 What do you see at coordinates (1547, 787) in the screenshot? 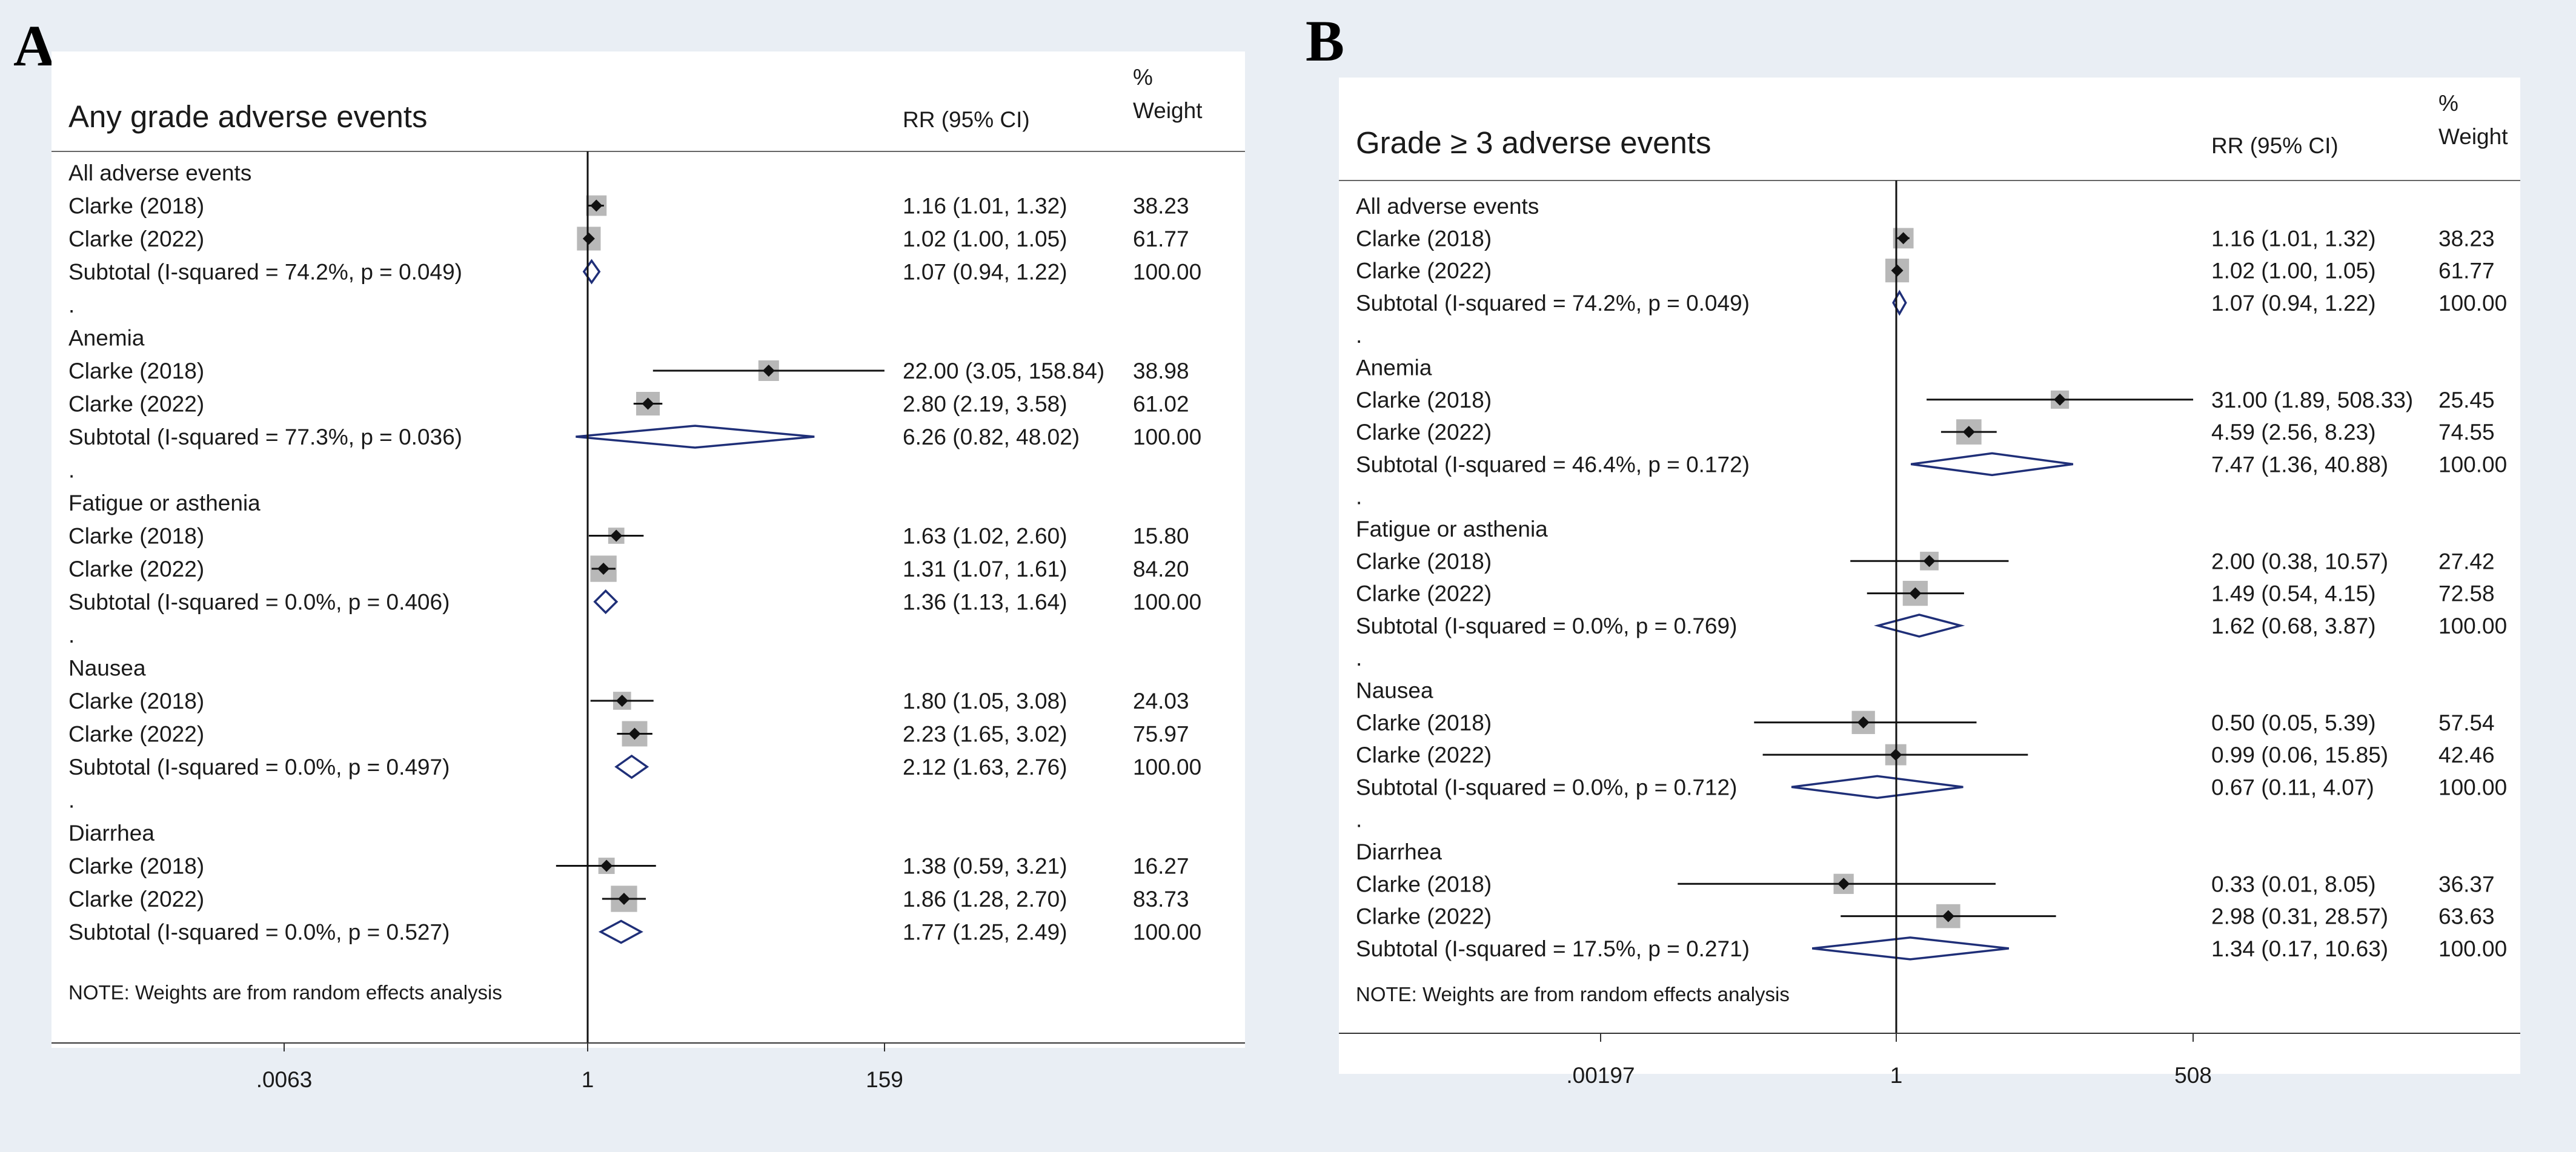
I see `panel-b-row-label-18: Subtotal (I-squared = 0.0%, p = 0.712)` at bounding box center [1547, 787].